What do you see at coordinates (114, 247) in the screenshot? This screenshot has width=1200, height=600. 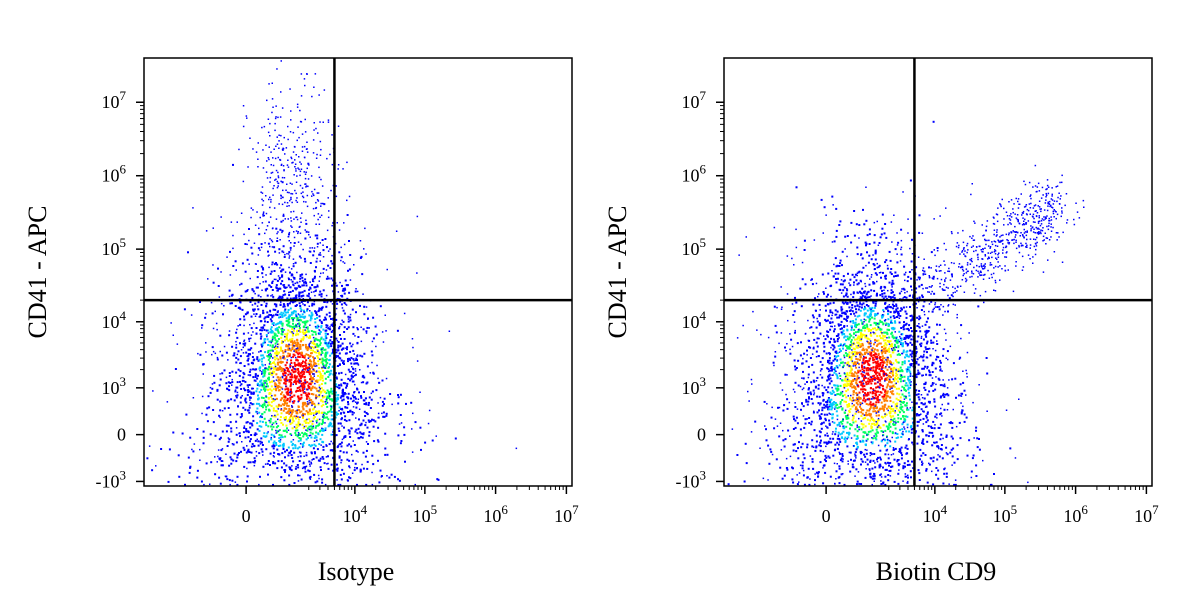 I see `y-tick-label: 105` at bounding box center [114, 247].